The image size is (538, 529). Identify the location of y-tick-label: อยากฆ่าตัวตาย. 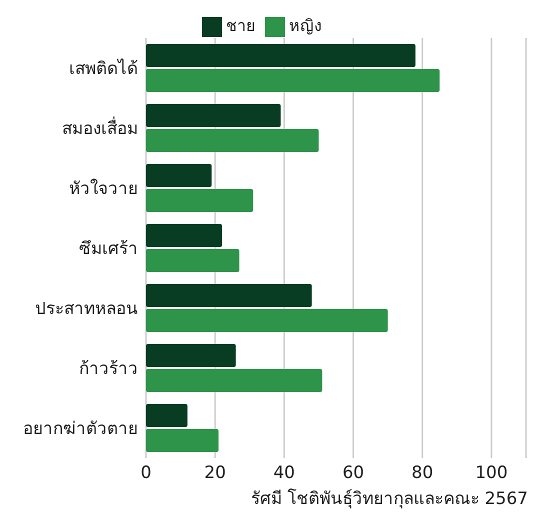
(80, 429).